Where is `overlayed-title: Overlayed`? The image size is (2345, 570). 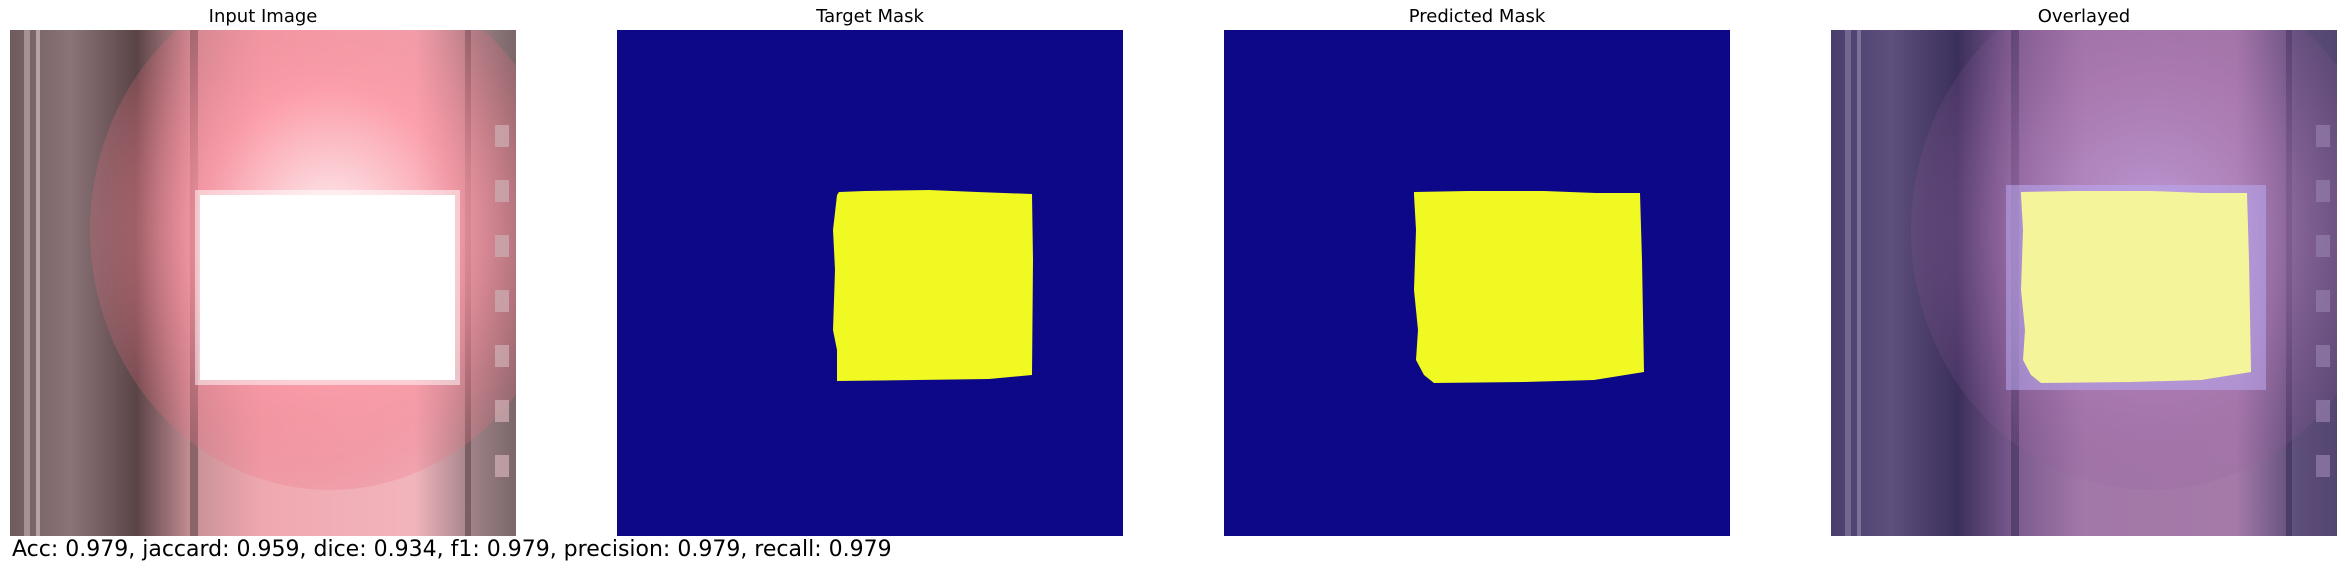 overlayed-title: Overlayed is located at coordinates (2084, 17).